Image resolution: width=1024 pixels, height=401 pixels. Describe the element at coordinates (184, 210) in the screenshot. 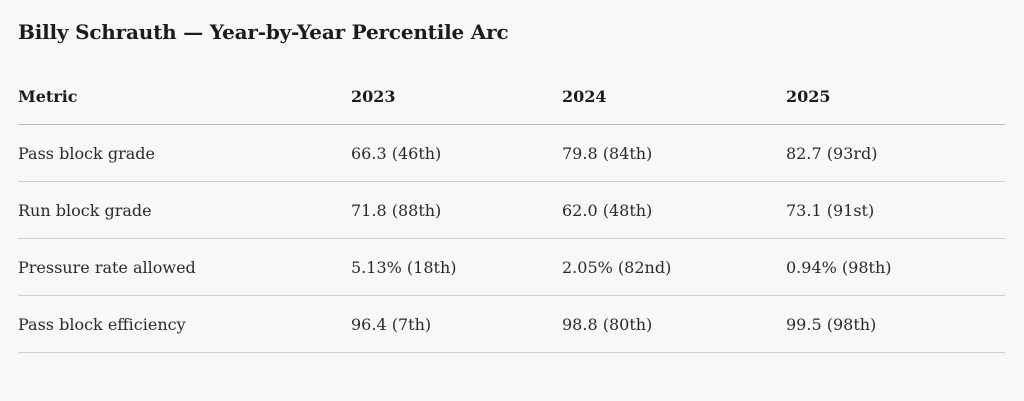

I see `metric-cell: Run block grade` at that location.